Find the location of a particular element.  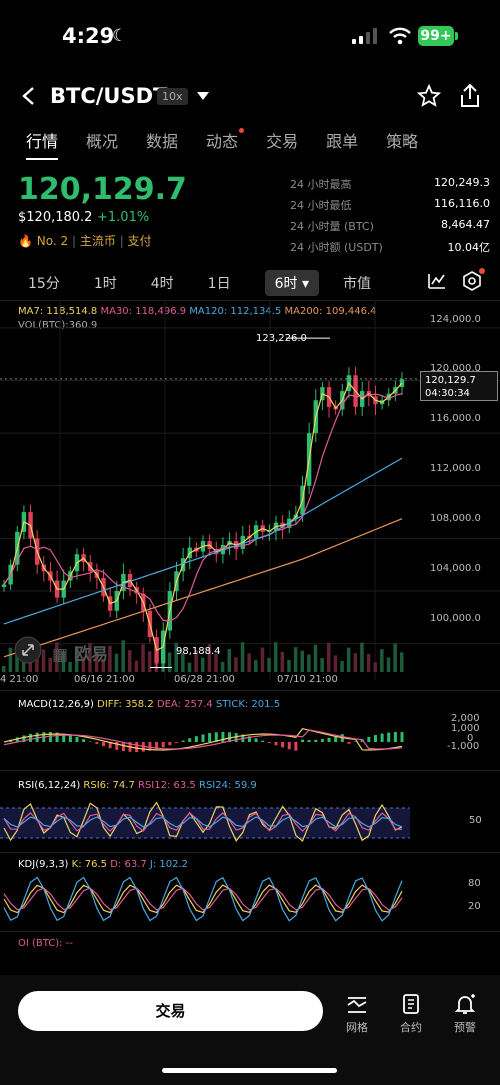

back-icon is located at coordinates (29, 96).